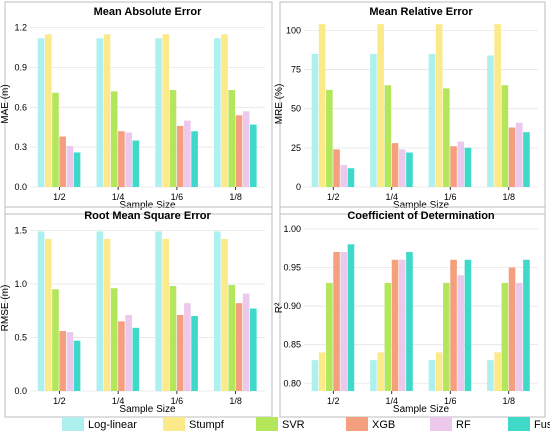 Image resolution: width=550 pixels, height=442 pixels. I want to click on y-axis-label: R², so click(279, 307).